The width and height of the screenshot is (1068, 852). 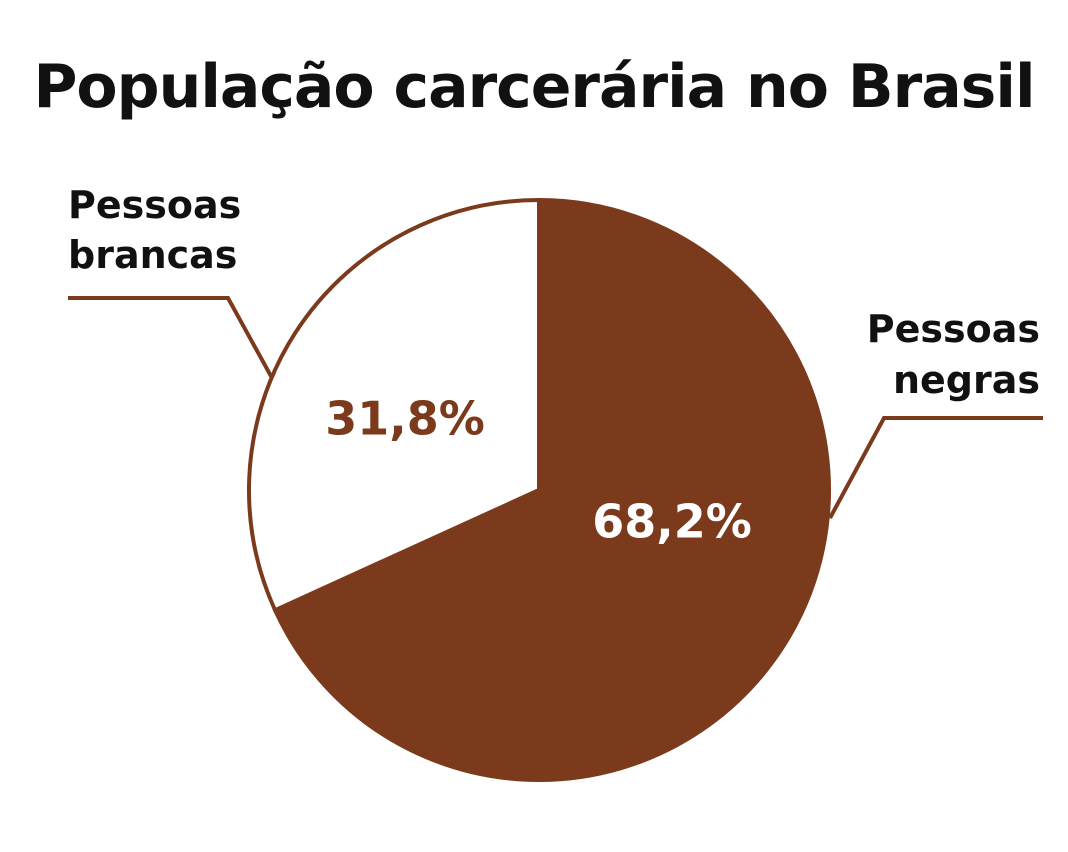 I want to click on data-label-pessoas-brancas: 31,8%, so click(x=405, y=419).